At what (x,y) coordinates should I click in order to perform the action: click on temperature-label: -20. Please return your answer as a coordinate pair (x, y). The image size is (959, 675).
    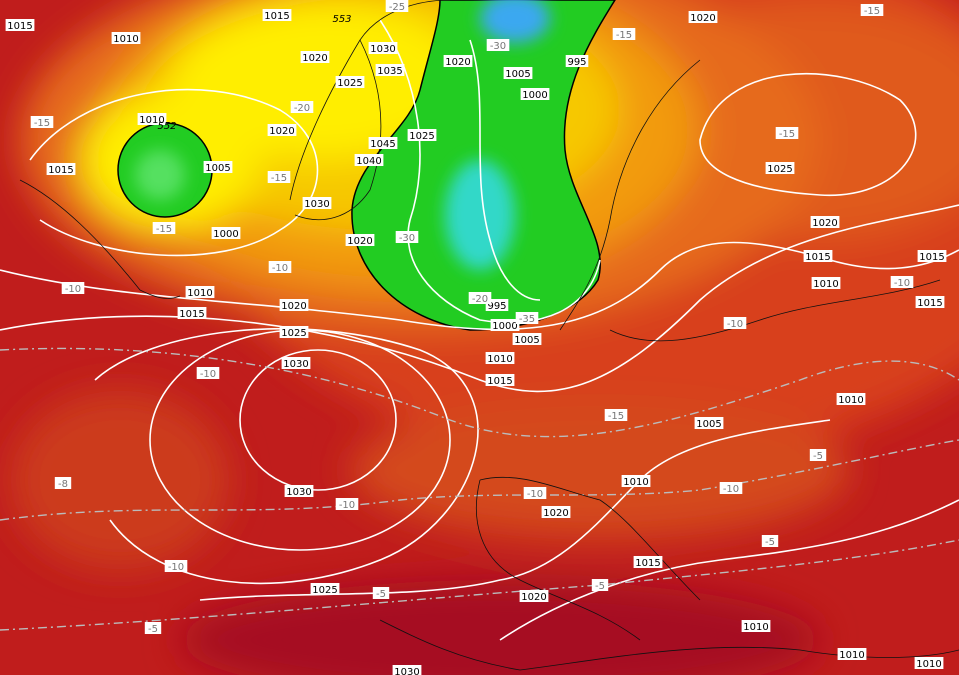
    Looking at the image, I should click on (480, 299).